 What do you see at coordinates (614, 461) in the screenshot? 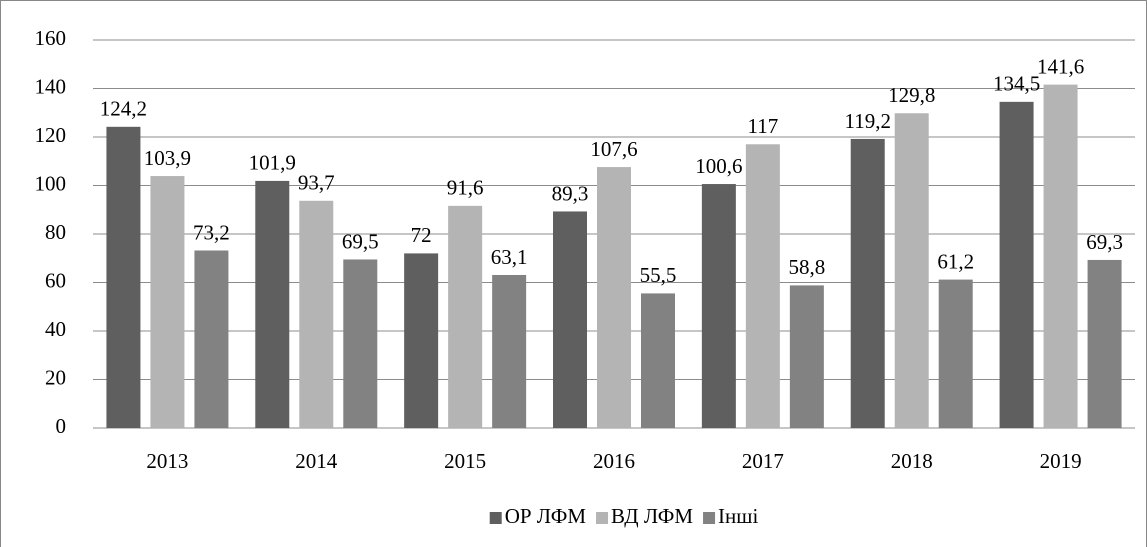
I see `x-tick-label: 2016` at bounding box center [614, 461].